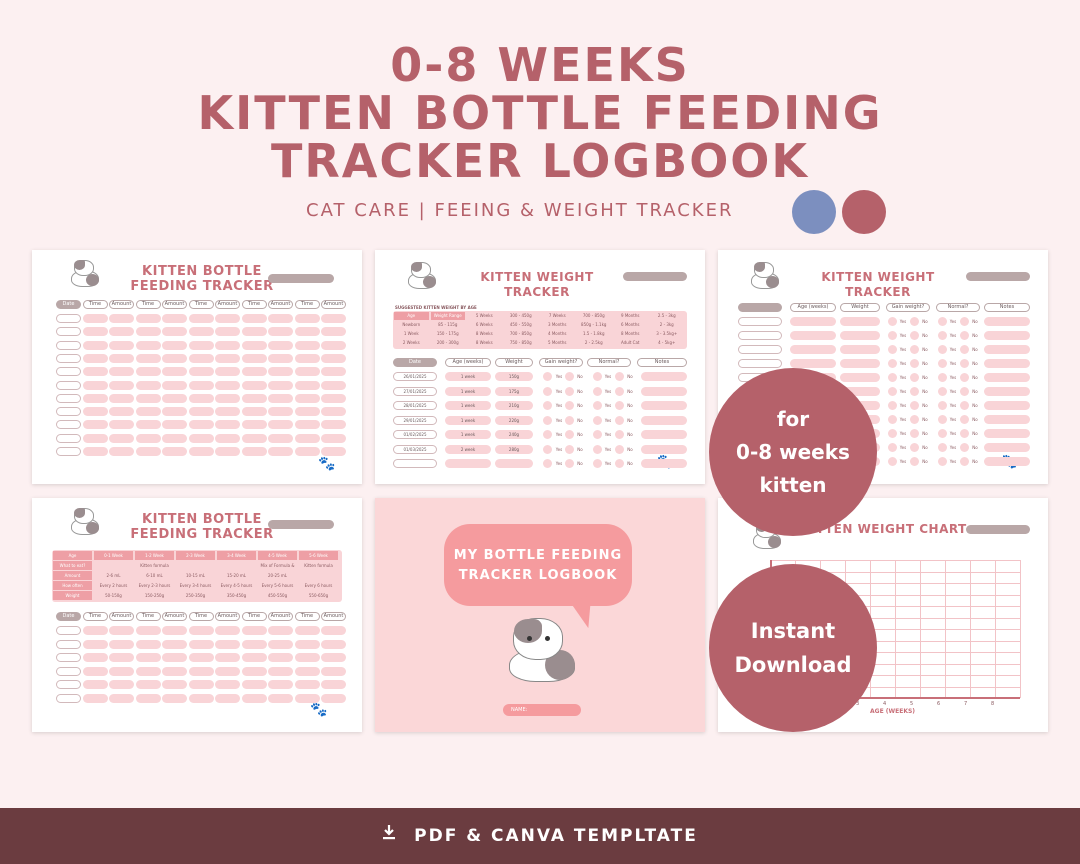  I want to click on x-tick-label: 4, so click(885, 704).